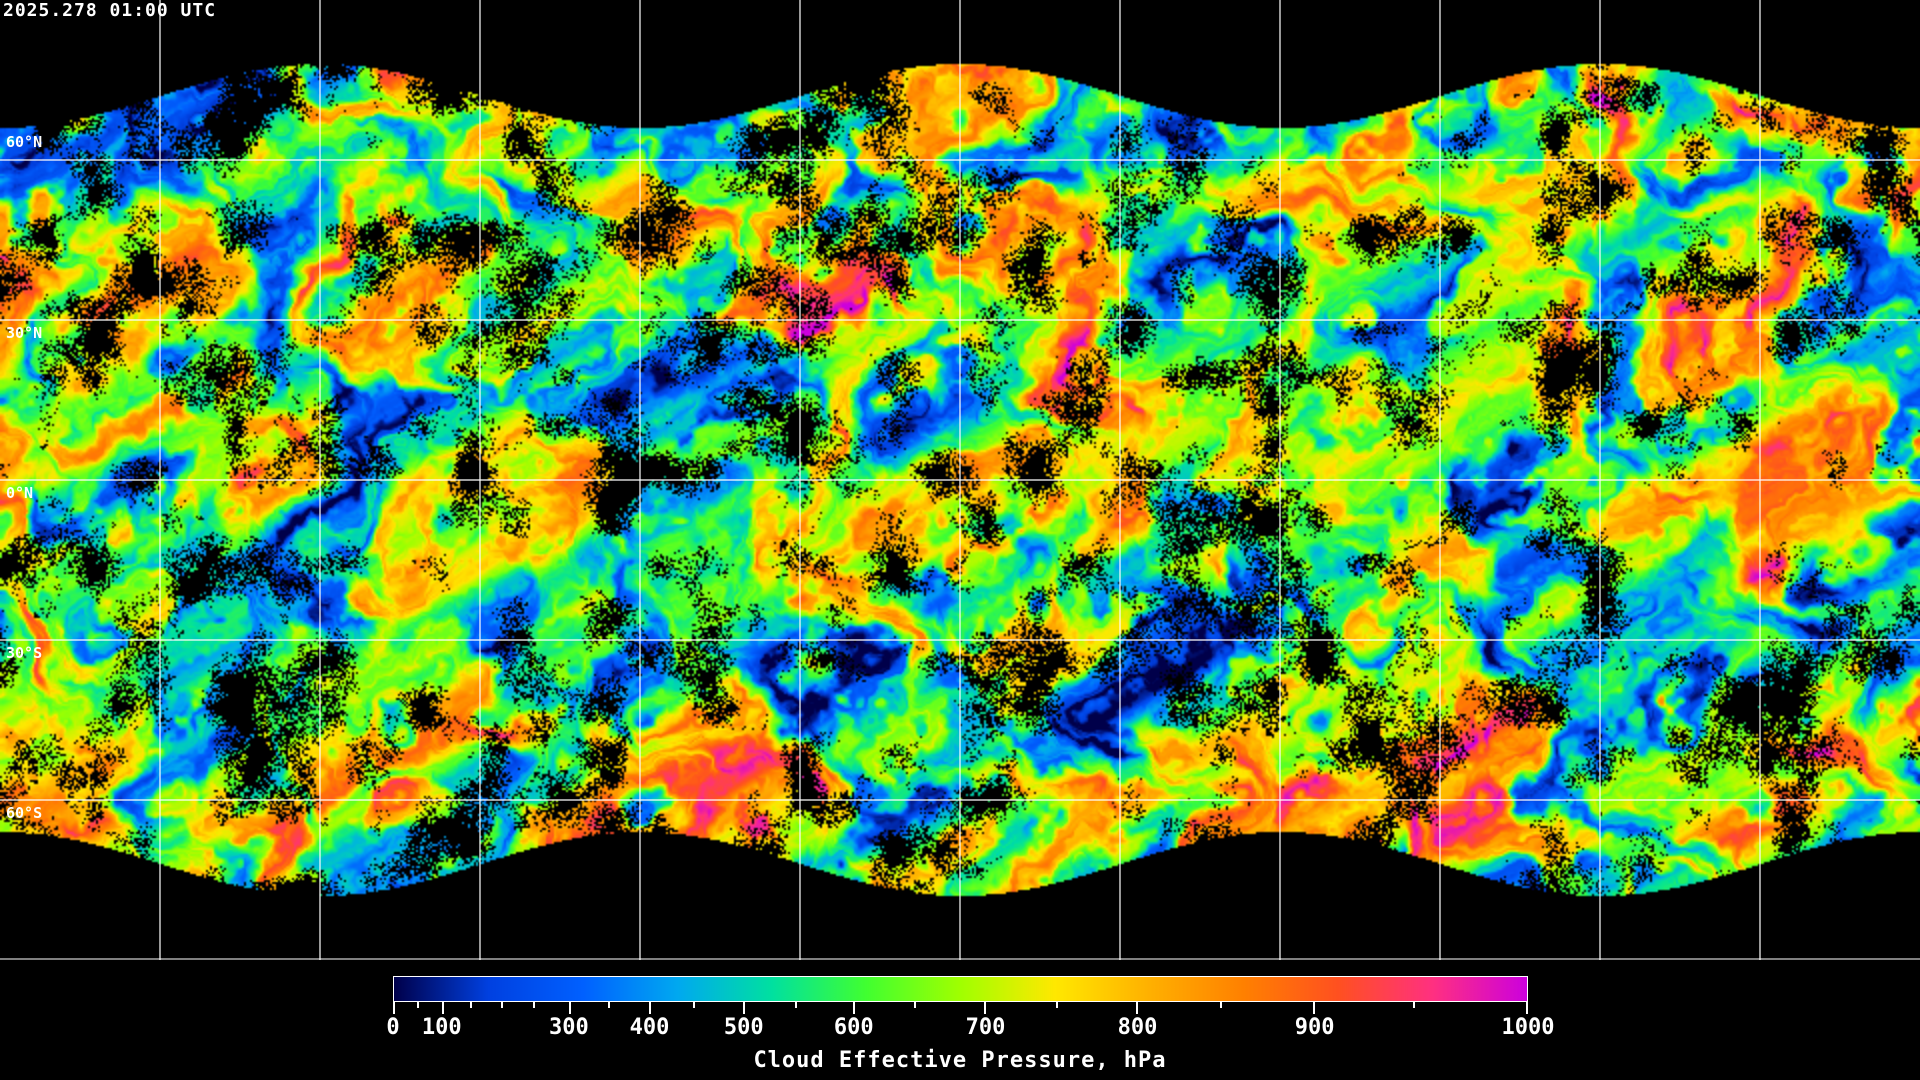  I want to click on tick-label: 0, so click(393, 1027).